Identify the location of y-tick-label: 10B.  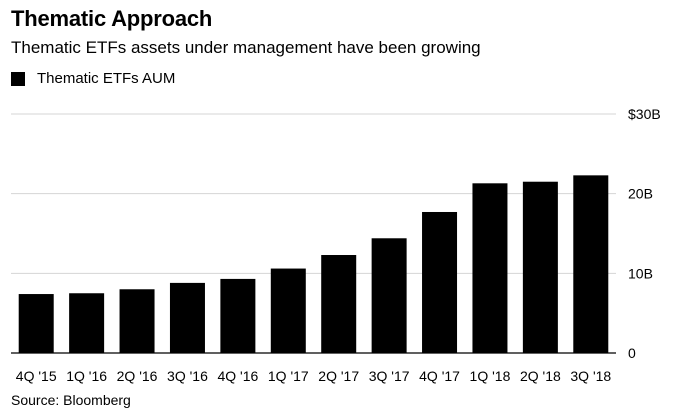
(640, 273).